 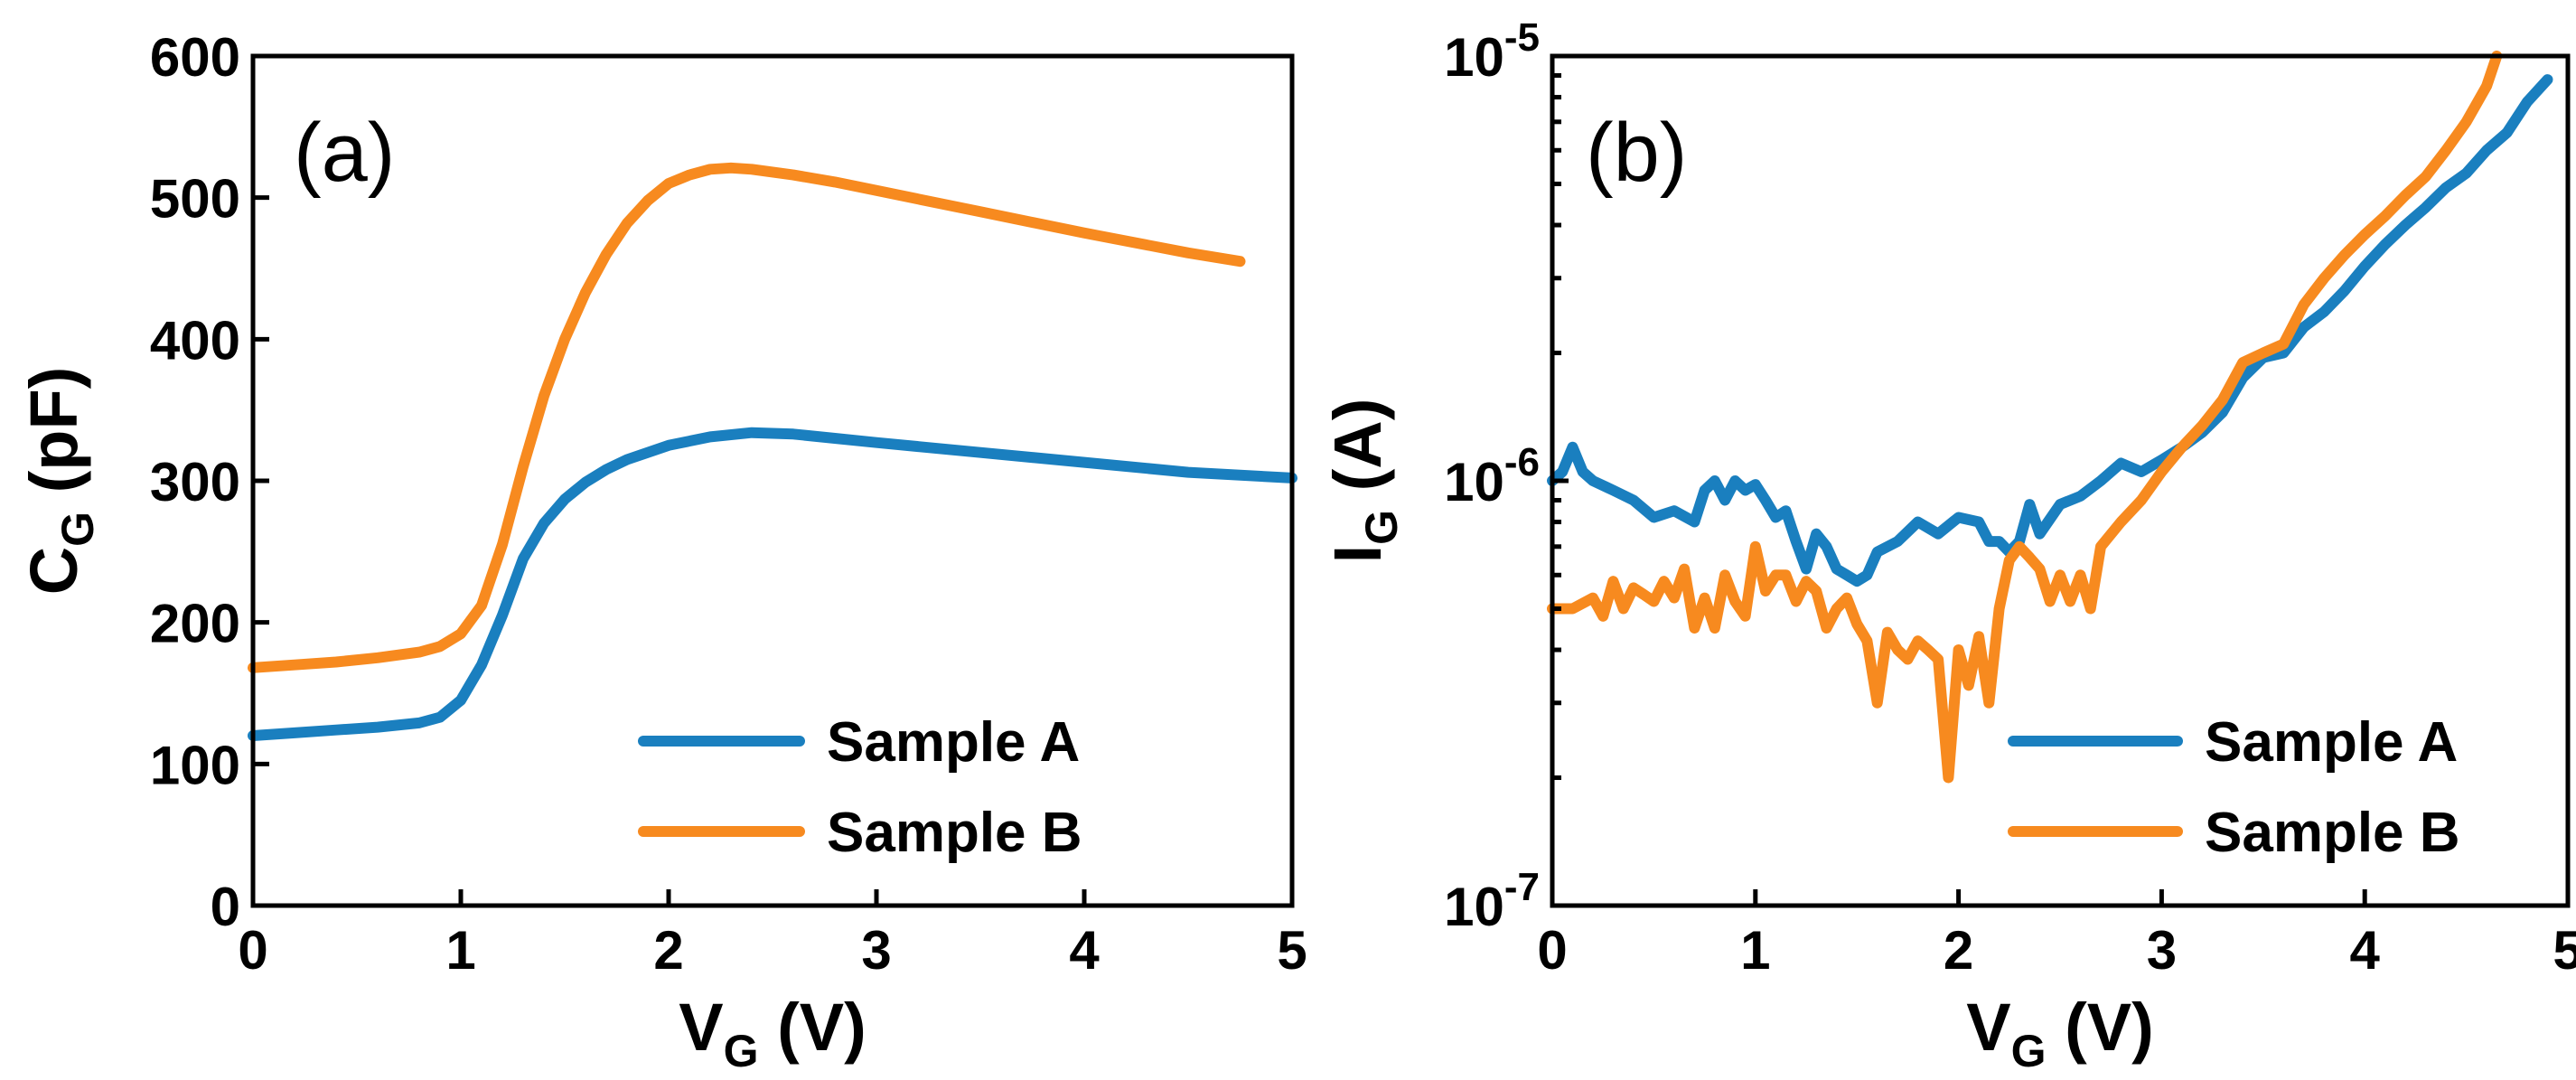 What do you see at coordinates (2056, 935) in the screenshot?
I see `chart-b-x-ticks: 0 1 2 3 4 5` at bounding box center [2056, 935].